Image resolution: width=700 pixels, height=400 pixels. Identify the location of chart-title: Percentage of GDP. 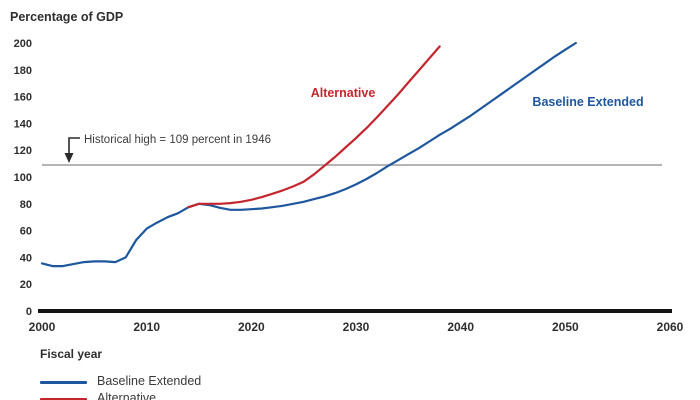
(67, 17).